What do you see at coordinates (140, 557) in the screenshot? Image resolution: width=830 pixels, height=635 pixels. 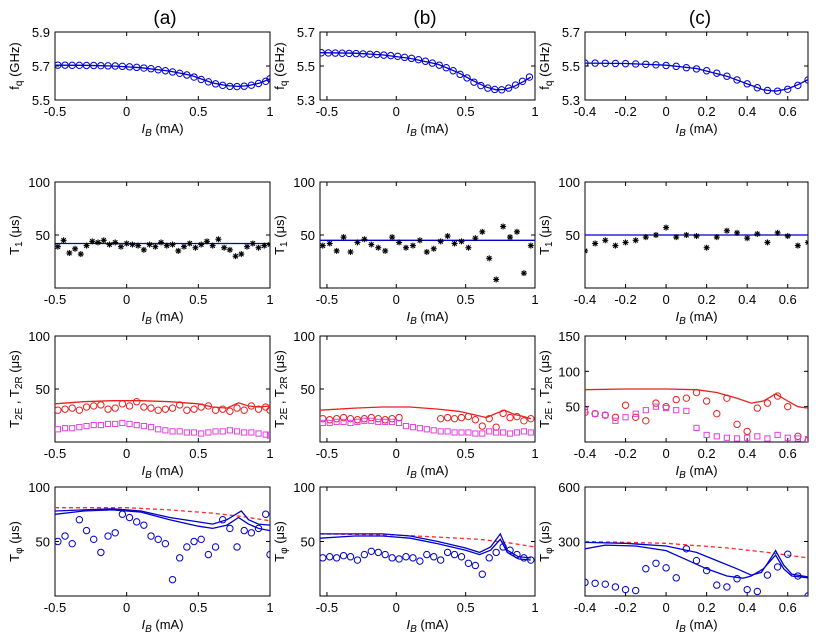 I see `panel-a-tphi: -0.5 0 0.5 1 50 100 IB (mA) Tφ (μs)` at bounding box center [140, 557].